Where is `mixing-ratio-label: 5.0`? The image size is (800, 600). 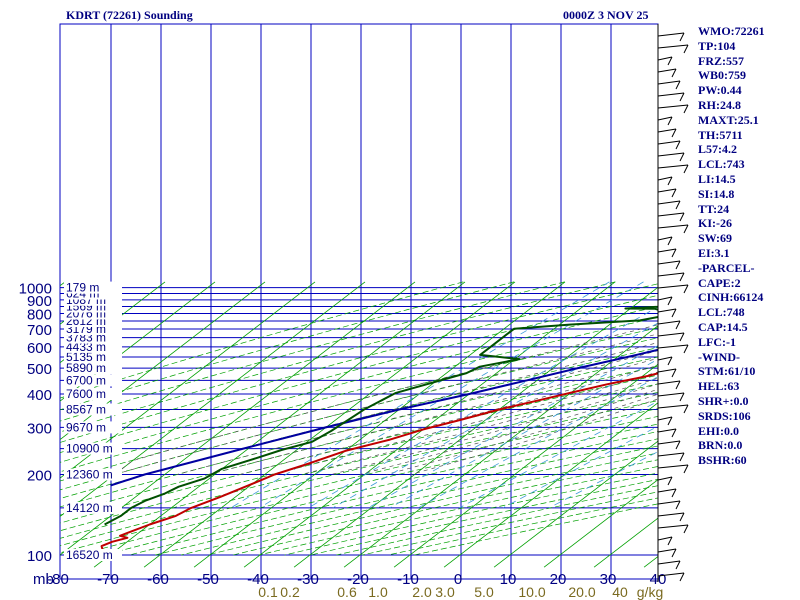 mixing-ratio-label: 5.0 is located at coordinates (484, 592).